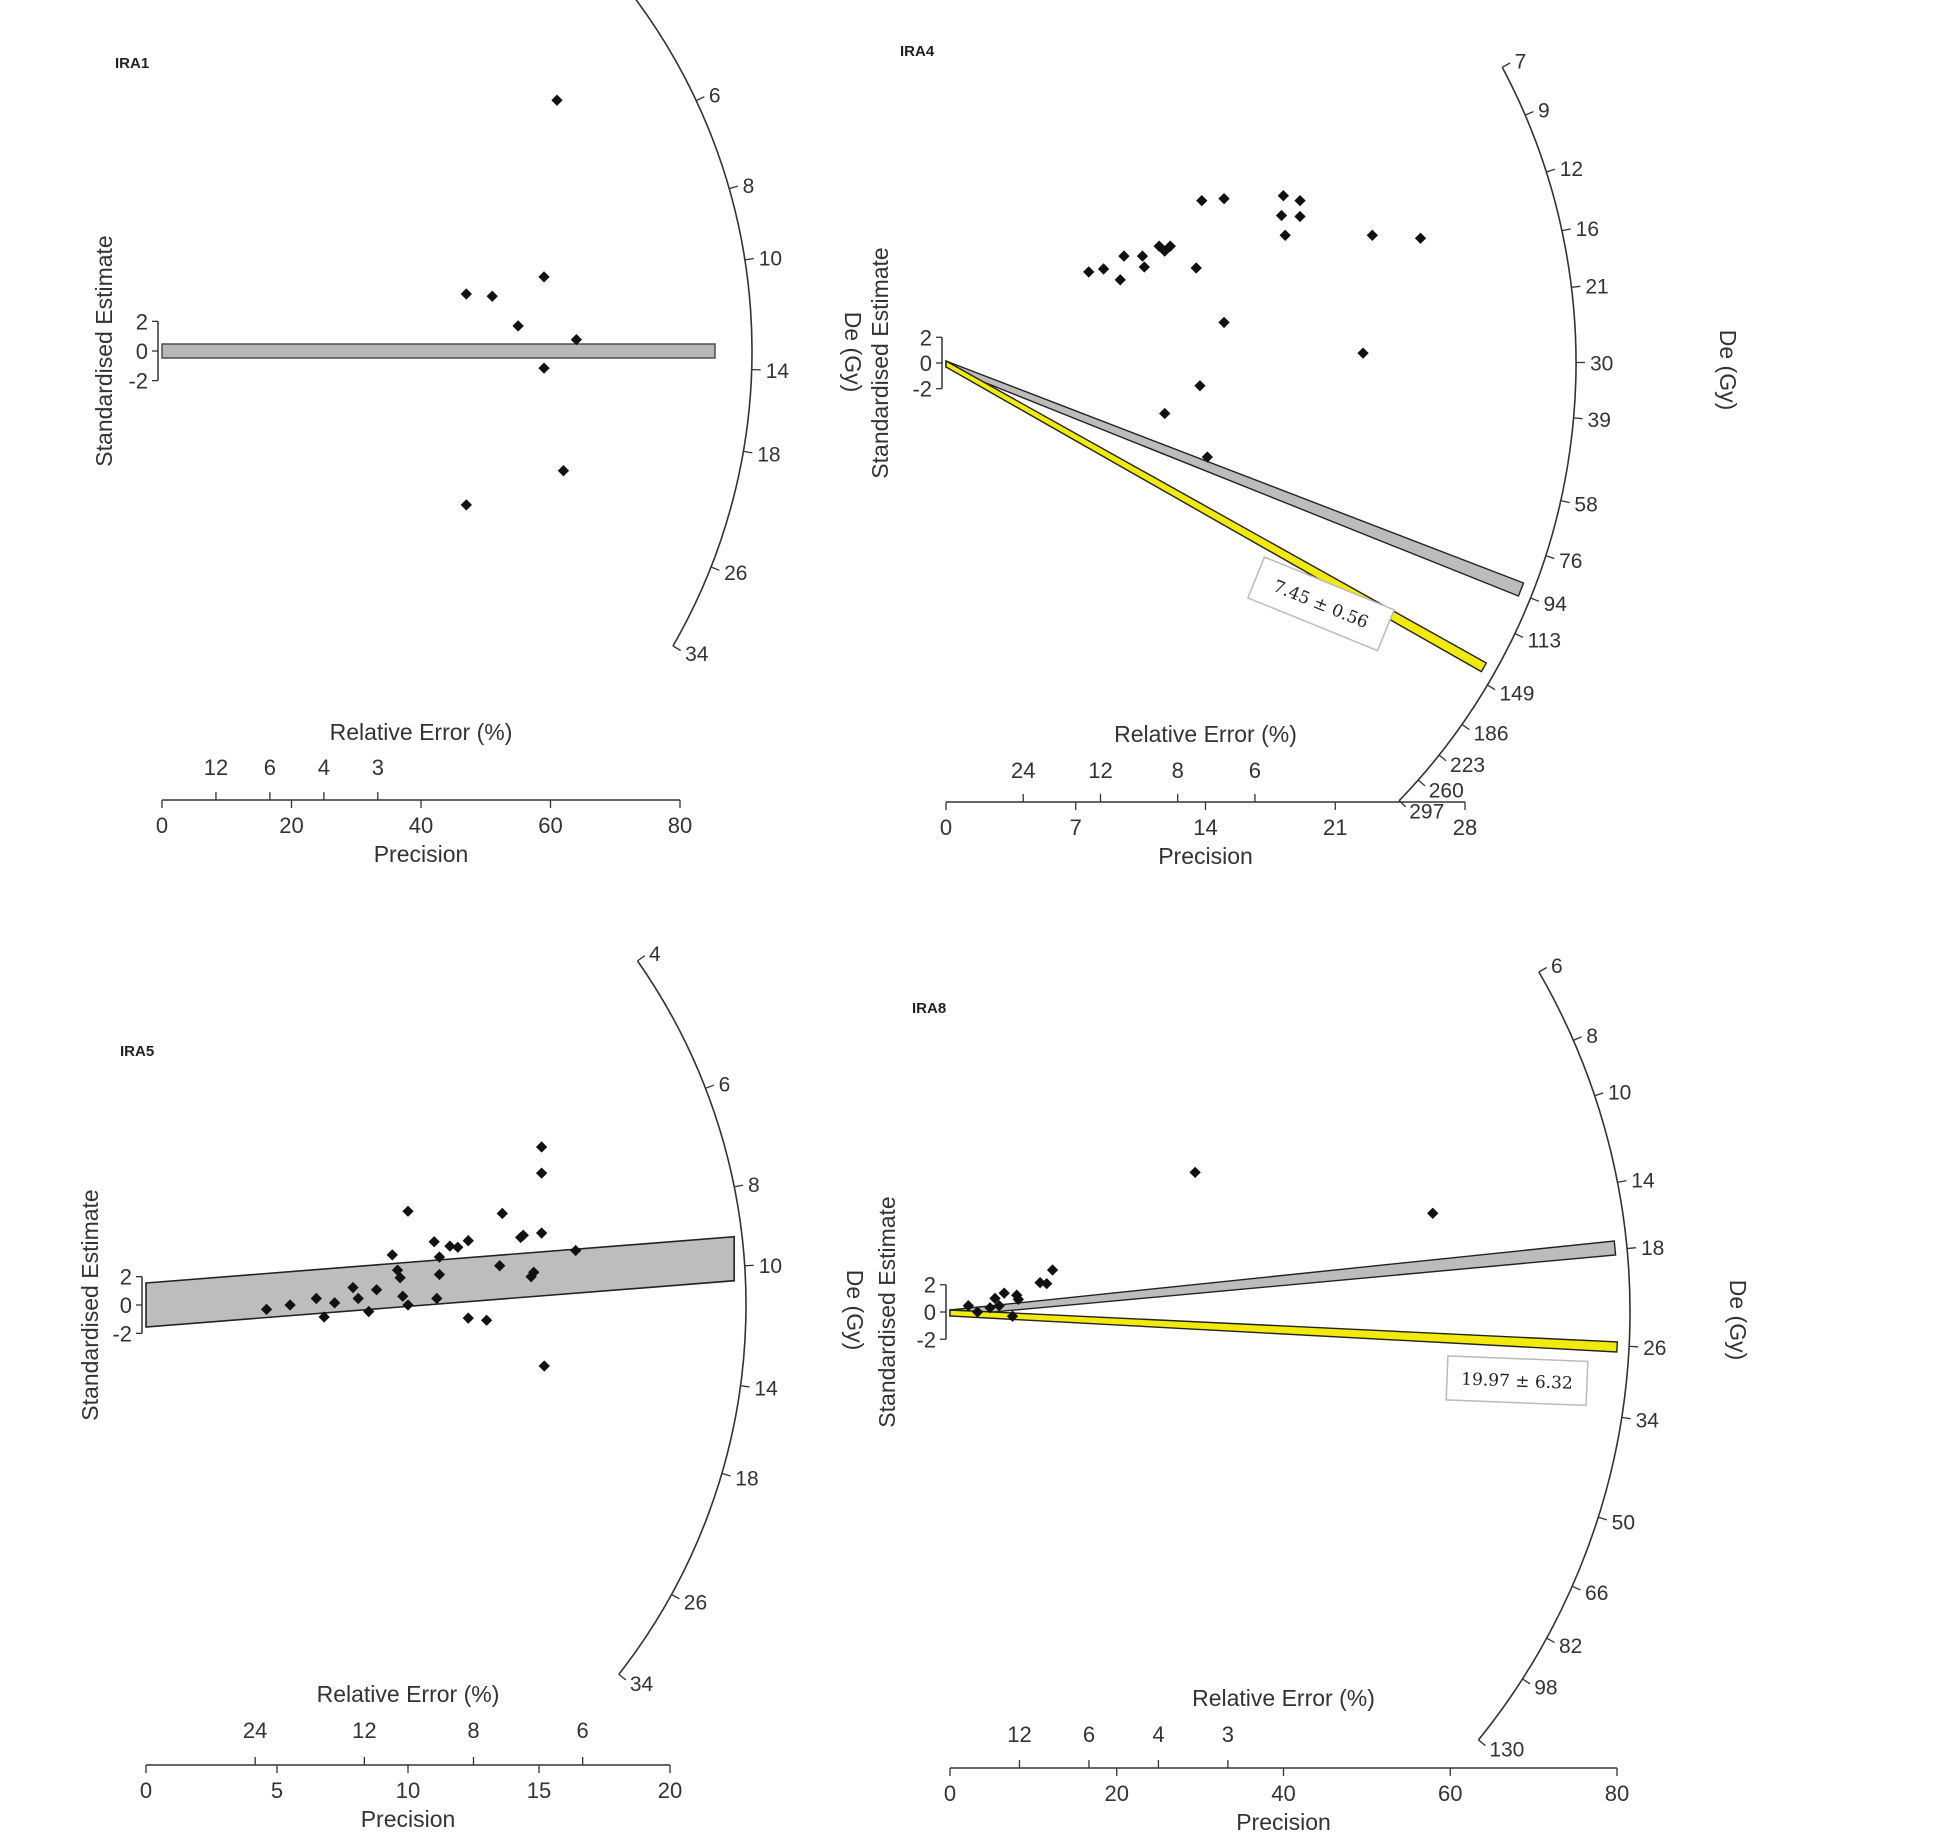 The height and width of the screenshot is (1841, 1950). What do you see at coordinates (1283, 1822) in the screenshot?
I see `x-axis-label: Precision` at bounding box center [1283, 1822].